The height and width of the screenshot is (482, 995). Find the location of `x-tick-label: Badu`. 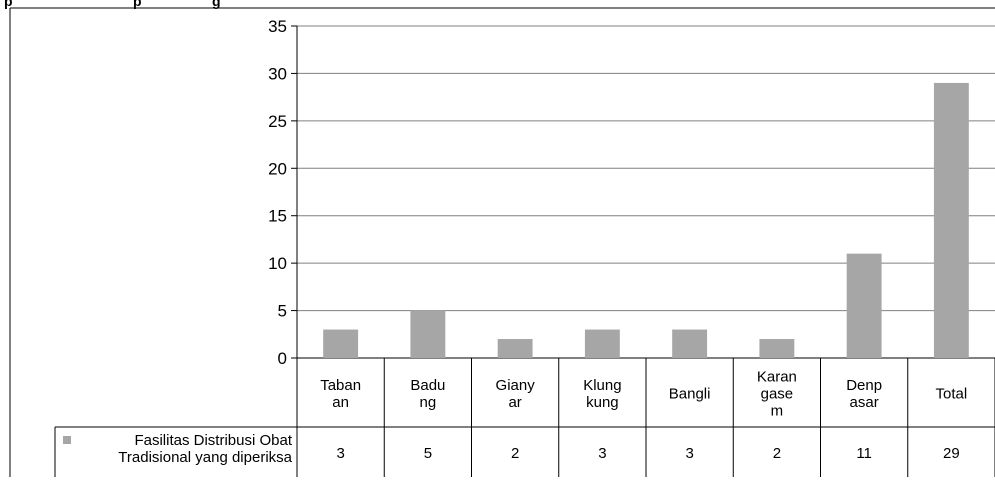

x-tick-label: Badu is located at coordinates (427, 385).